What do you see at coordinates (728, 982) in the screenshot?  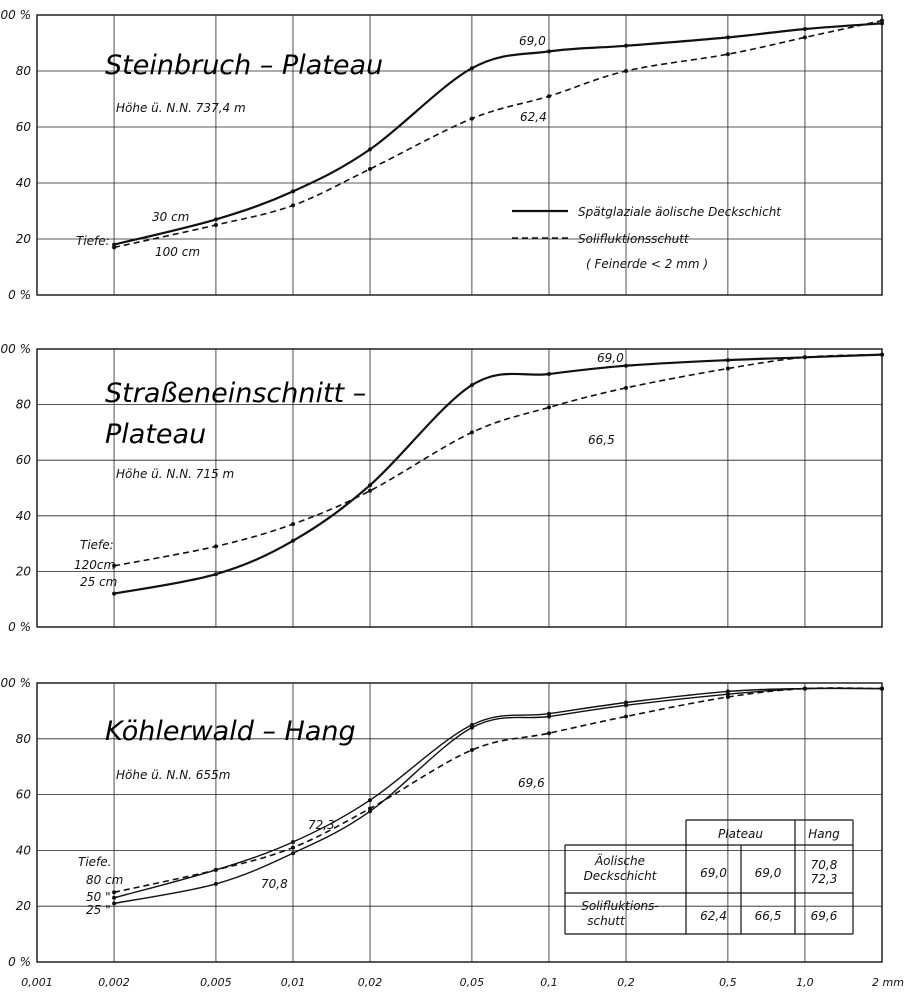 I see `x-tick-label: 0,5` at bounding box center [728, 982].